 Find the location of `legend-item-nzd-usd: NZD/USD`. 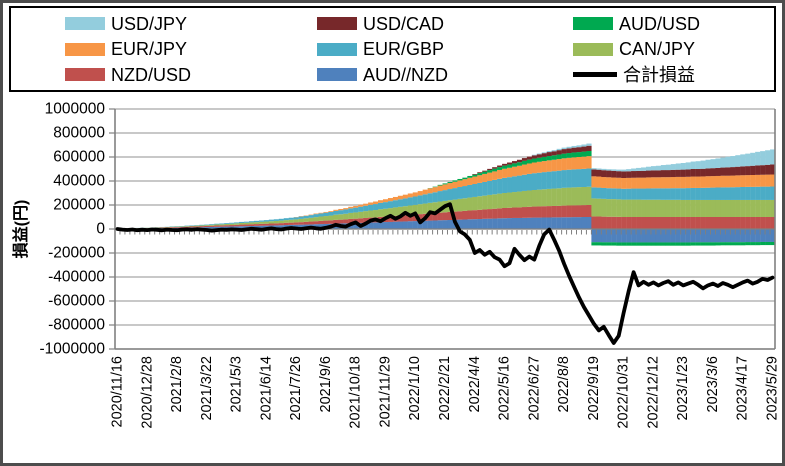

legend-item-nzd-usd: NZD/USD is located at coordinates (191, 75).